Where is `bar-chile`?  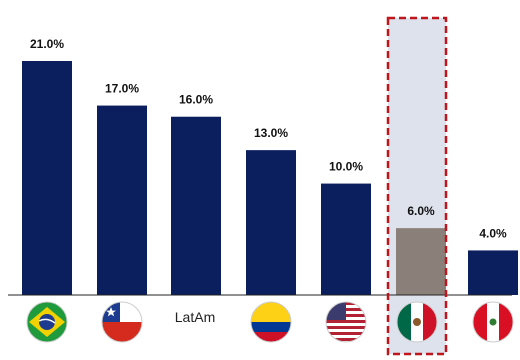
bar-chile is located at coordinates (122, 200).